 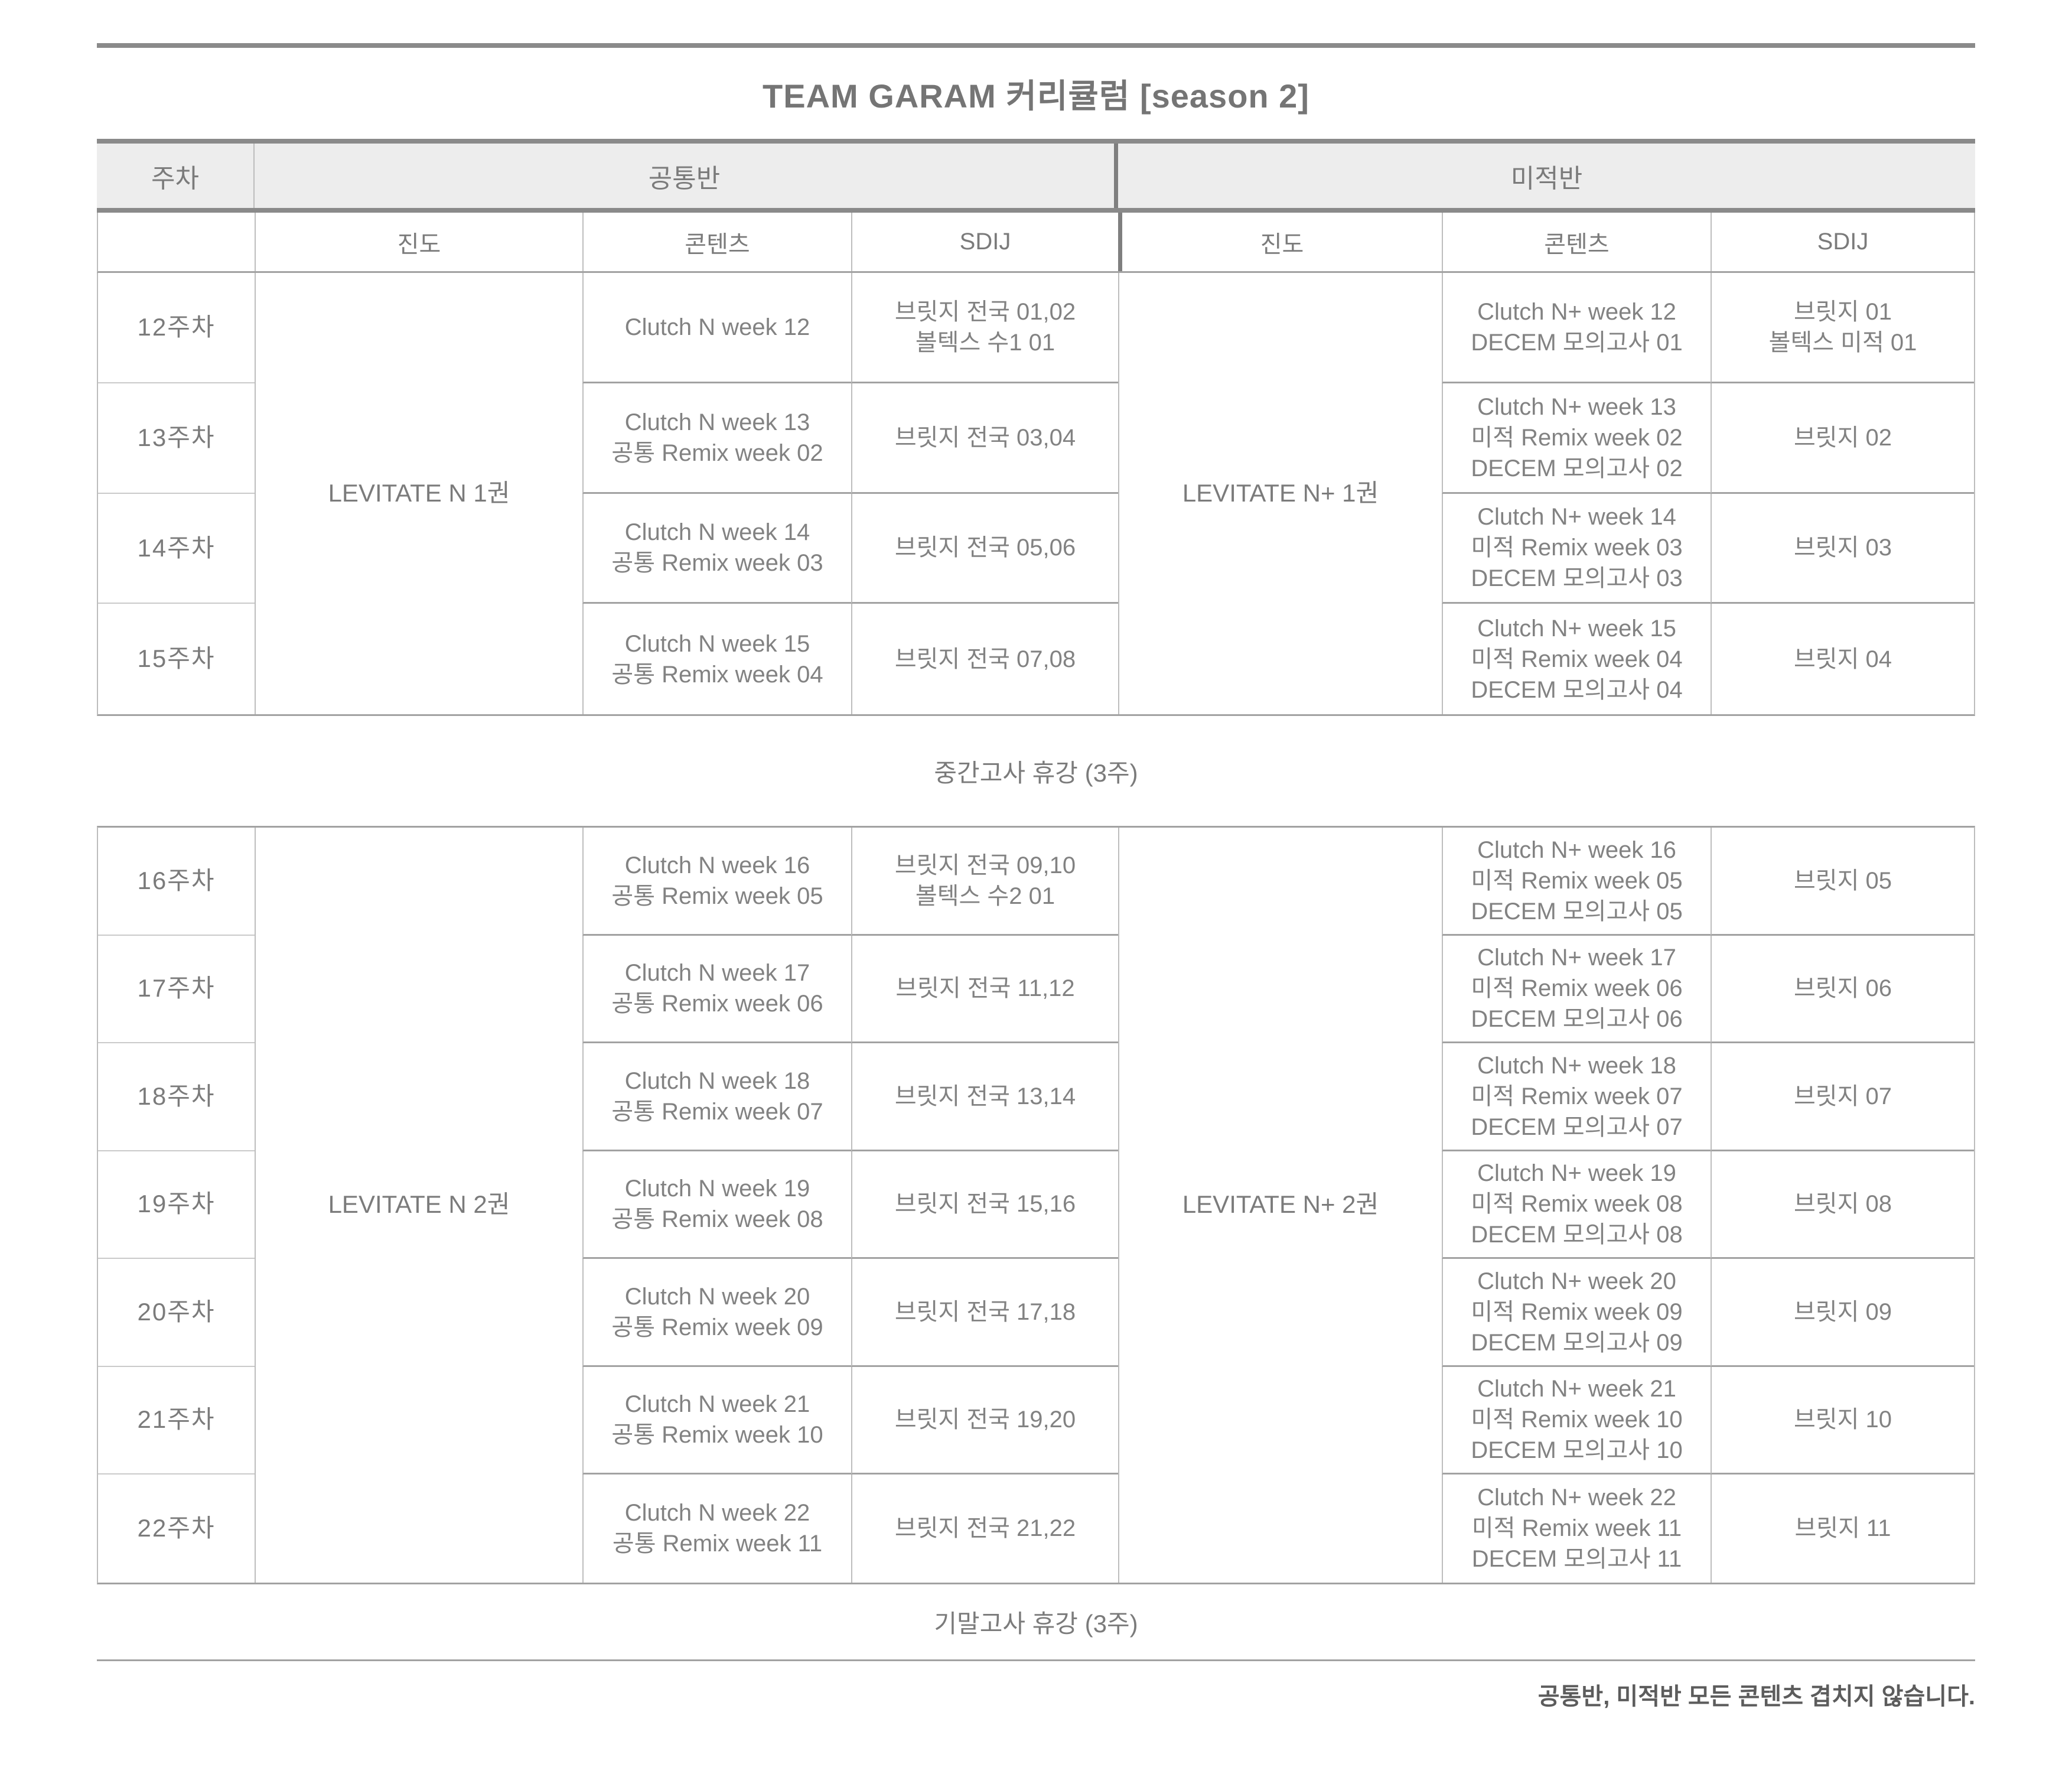 I want to click on calculus-sdij-cell: 브릿지 06, so click(x=1842, y=989).